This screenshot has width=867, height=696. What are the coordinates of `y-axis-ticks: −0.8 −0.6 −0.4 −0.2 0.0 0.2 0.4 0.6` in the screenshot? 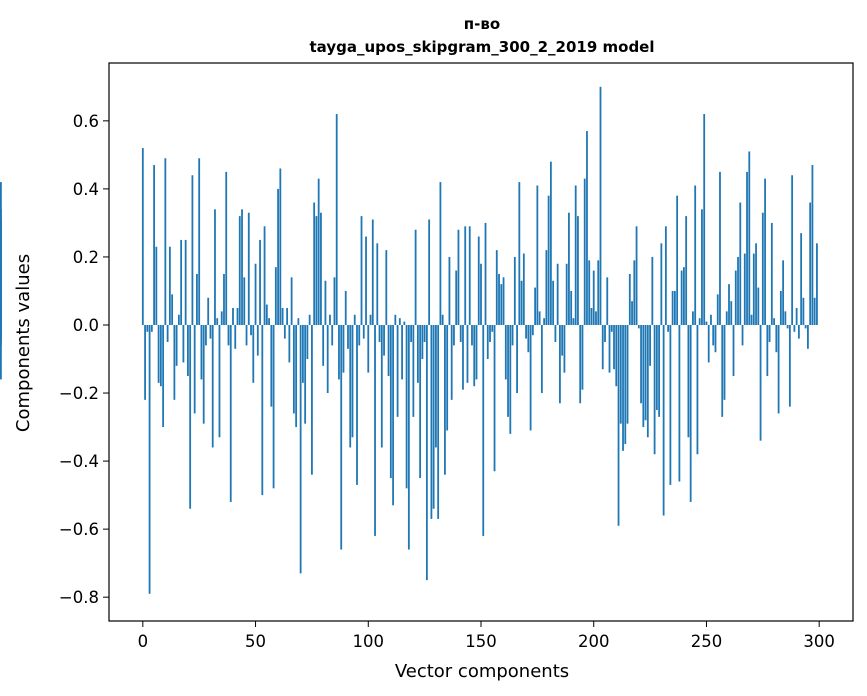 It's located at (84, 359).